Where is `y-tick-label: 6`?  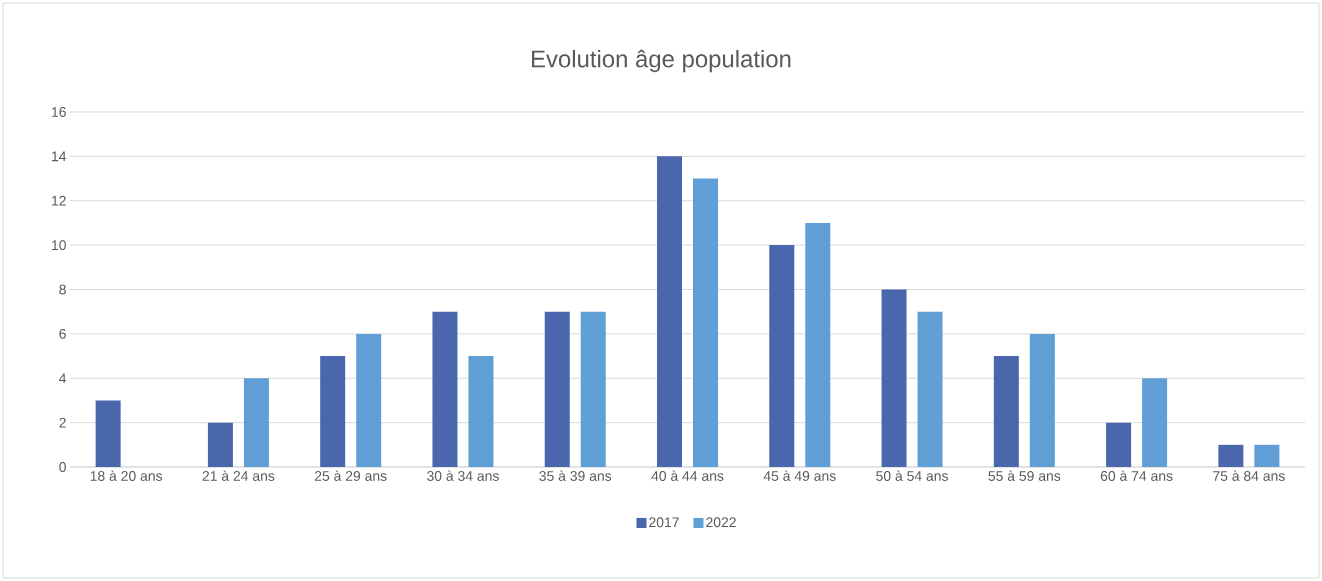
y-tick-label: 6 is located at coordinates (62, 333).